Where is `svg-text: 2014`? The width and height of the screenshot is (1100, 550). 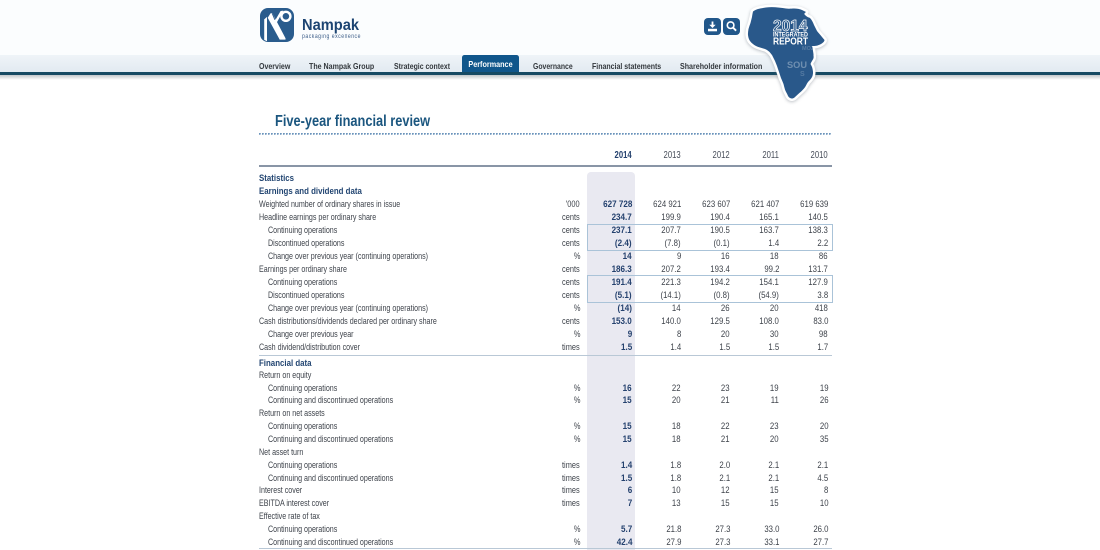
svg-text: 2014 is located at coordinates (790, 26).